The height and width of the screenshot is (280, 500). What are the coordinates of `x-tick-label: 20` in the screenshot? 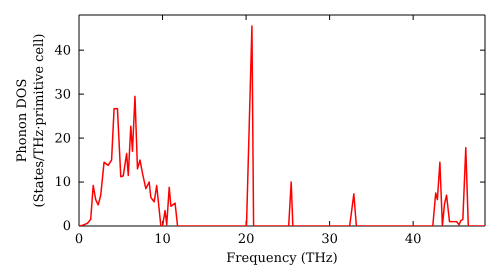 It's located at (246, 240).